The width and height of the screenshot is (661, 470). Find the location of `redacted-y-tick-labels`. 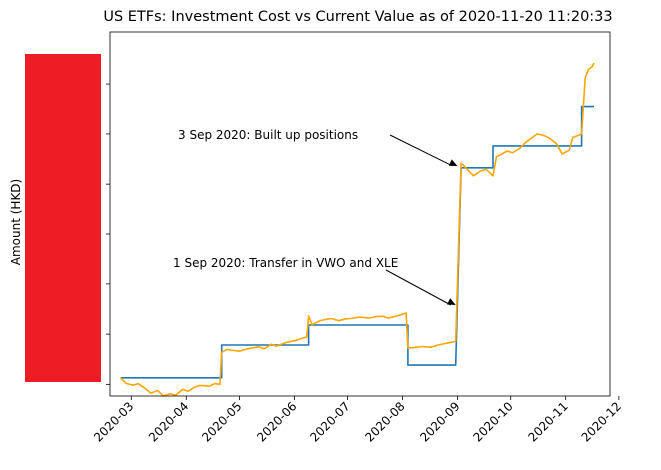

redacted-y-tick-labels is located at coordinates (63, 218).